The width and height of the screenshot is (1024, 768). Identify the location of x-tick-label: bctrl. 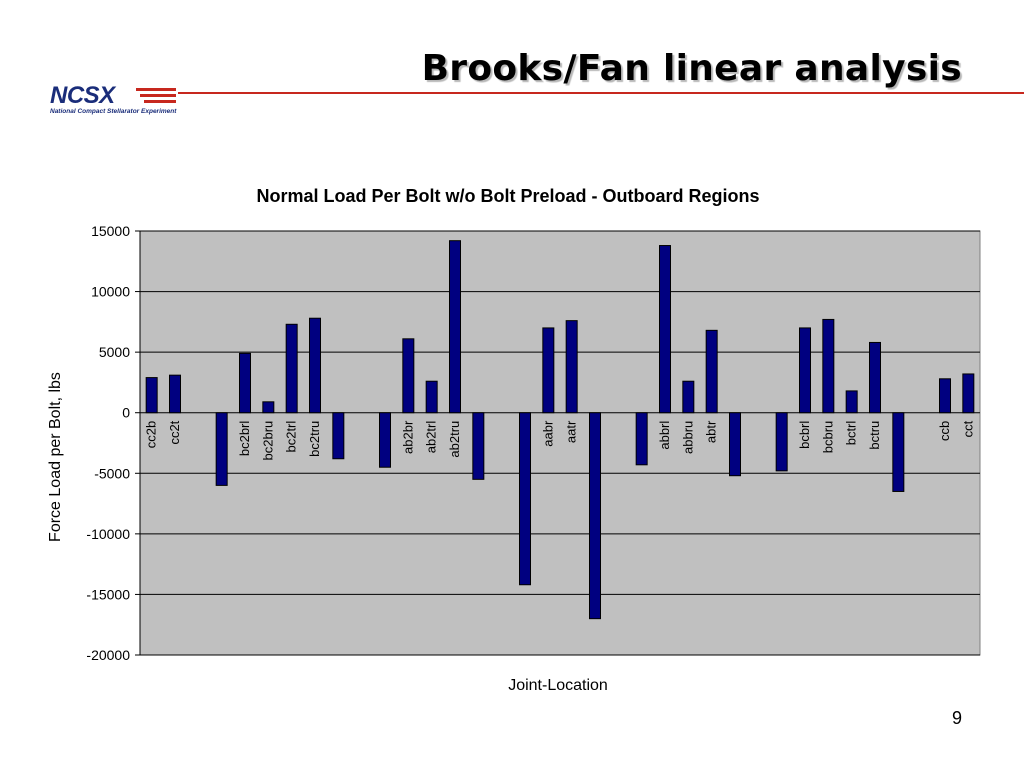
(851, 433).